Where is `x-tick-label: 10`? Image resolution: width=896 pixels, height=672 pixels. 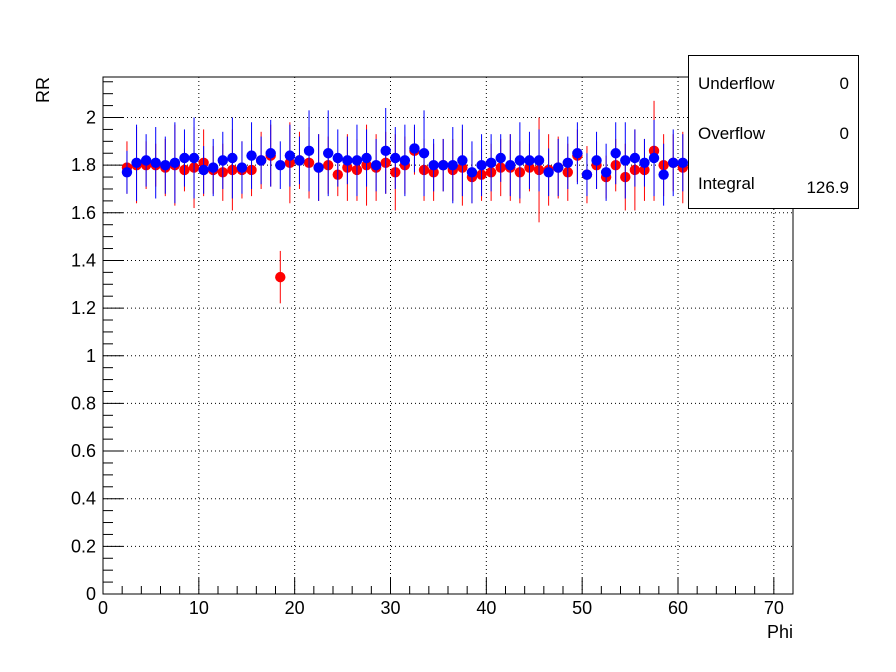 x-tick-label: 10 is located at coordinates (199, 608).